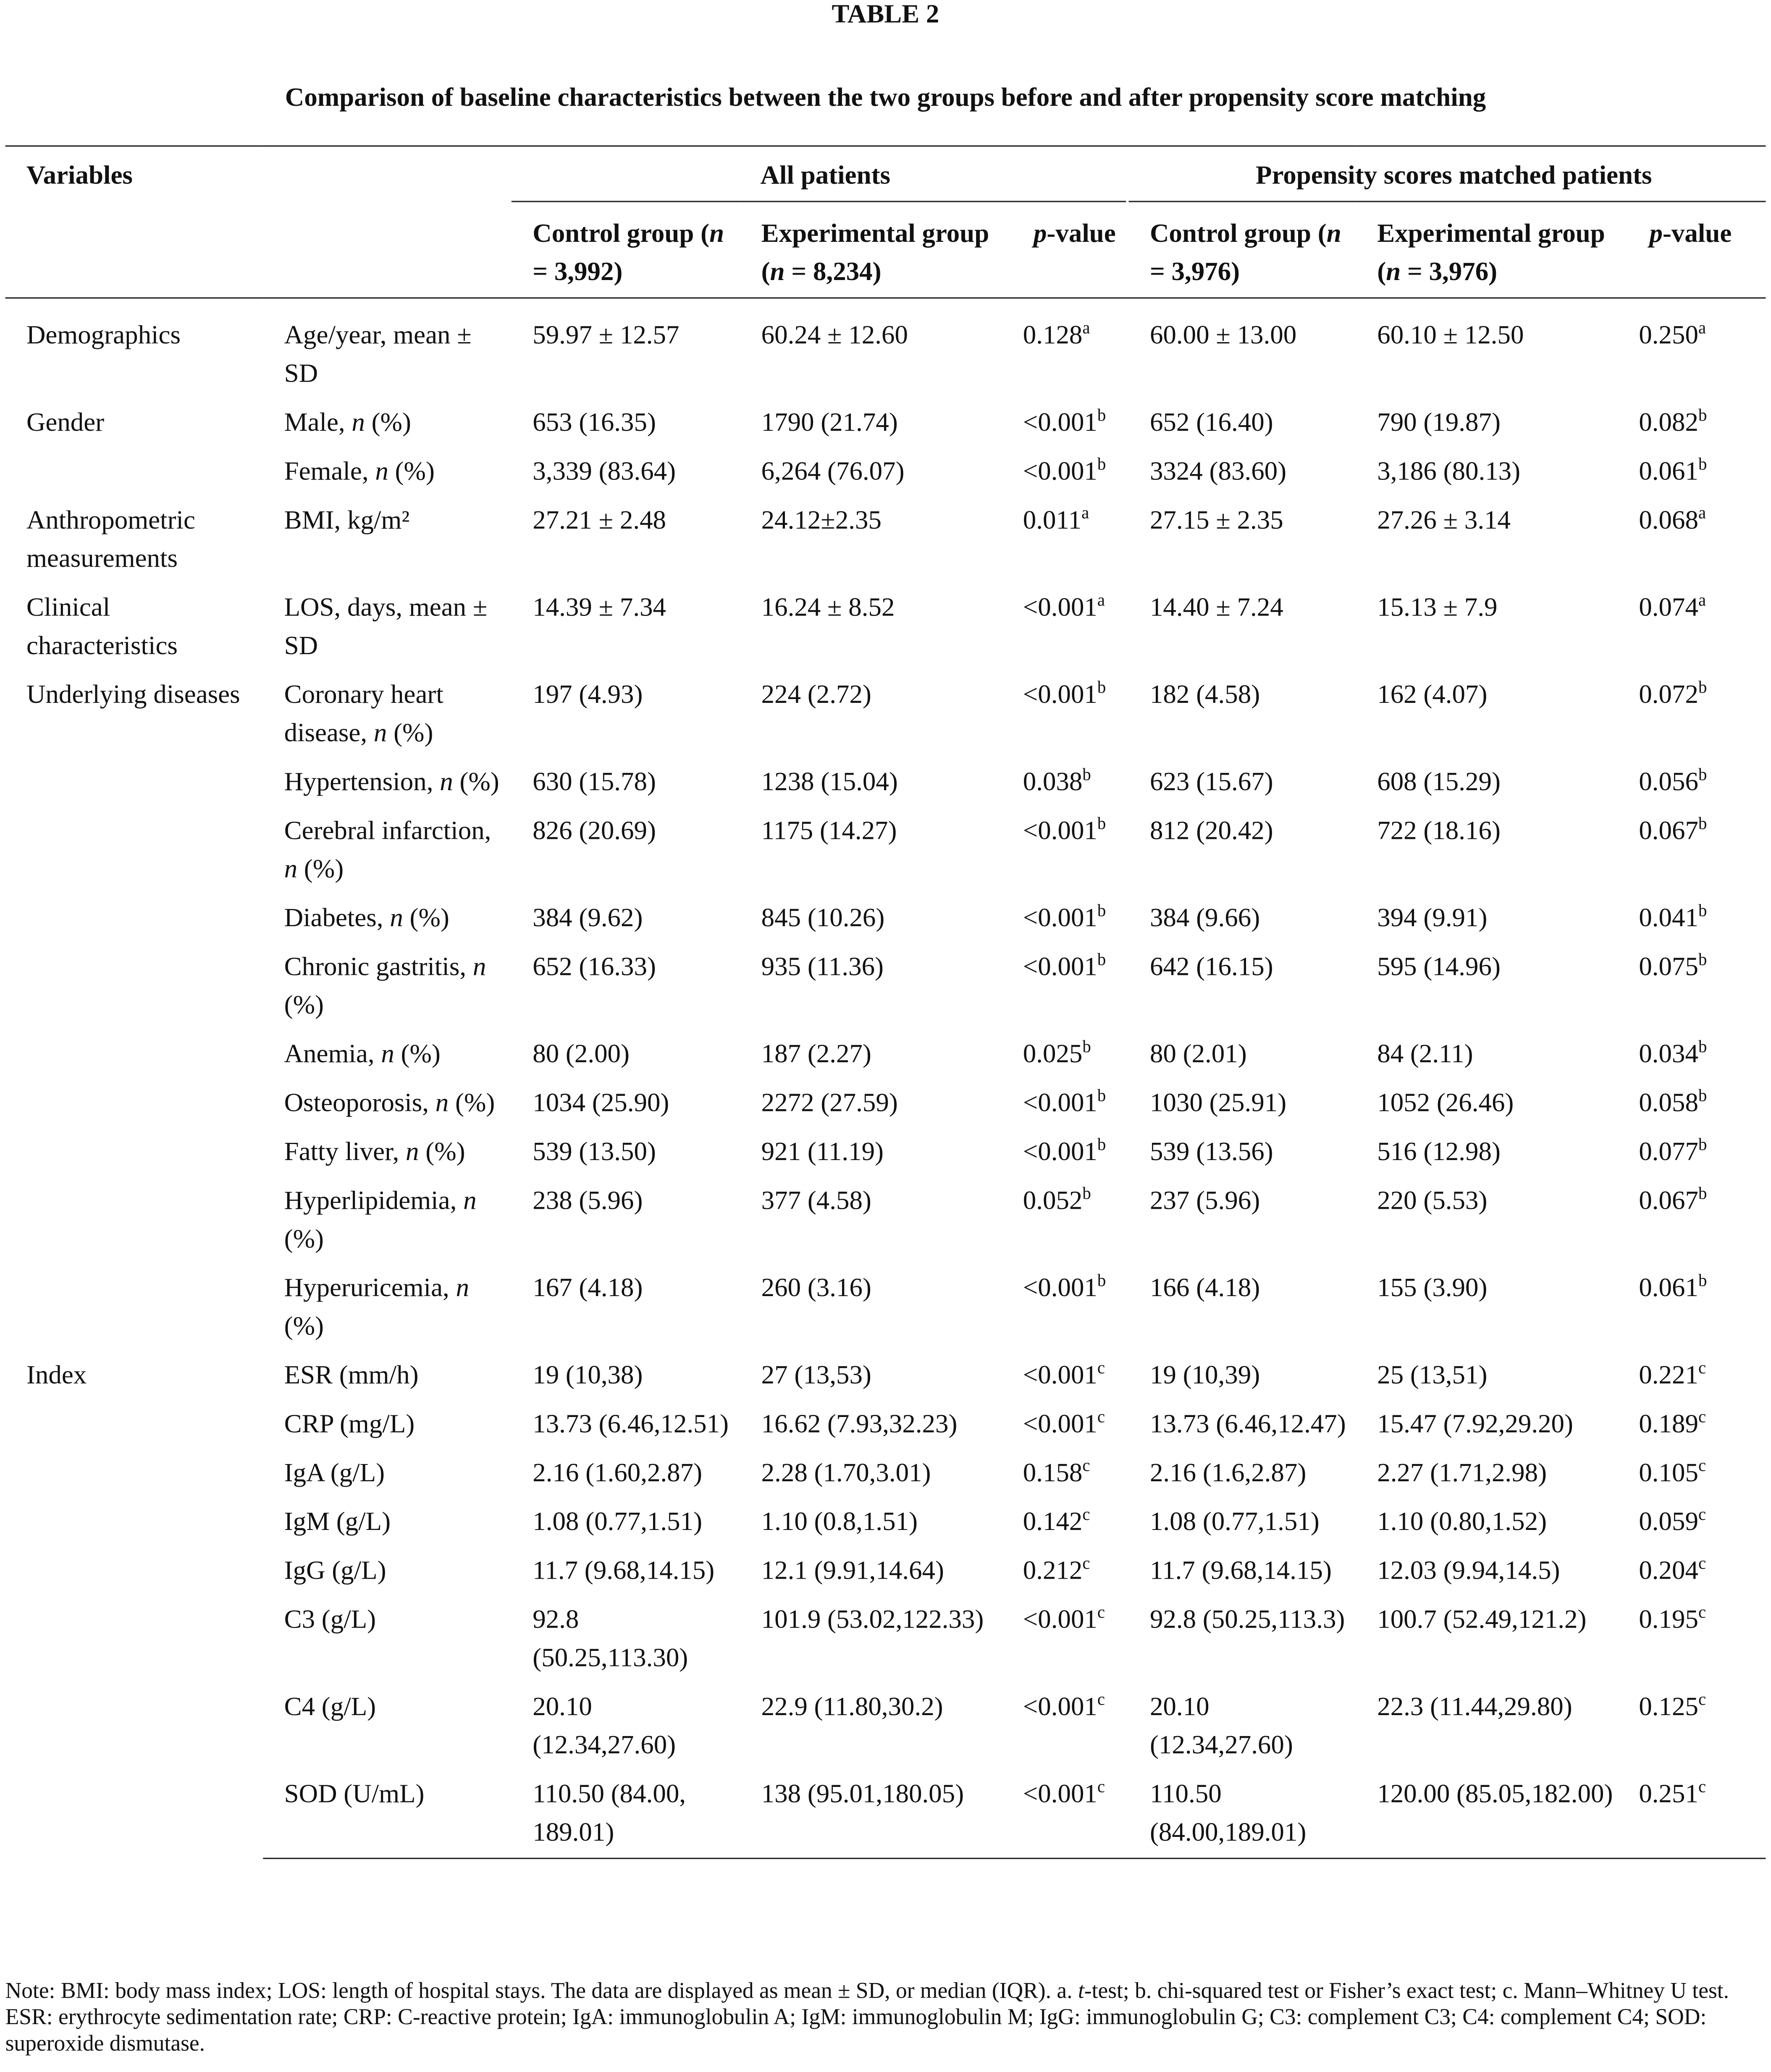  I want to click on p-value: 0.038, so click(1053, 782).